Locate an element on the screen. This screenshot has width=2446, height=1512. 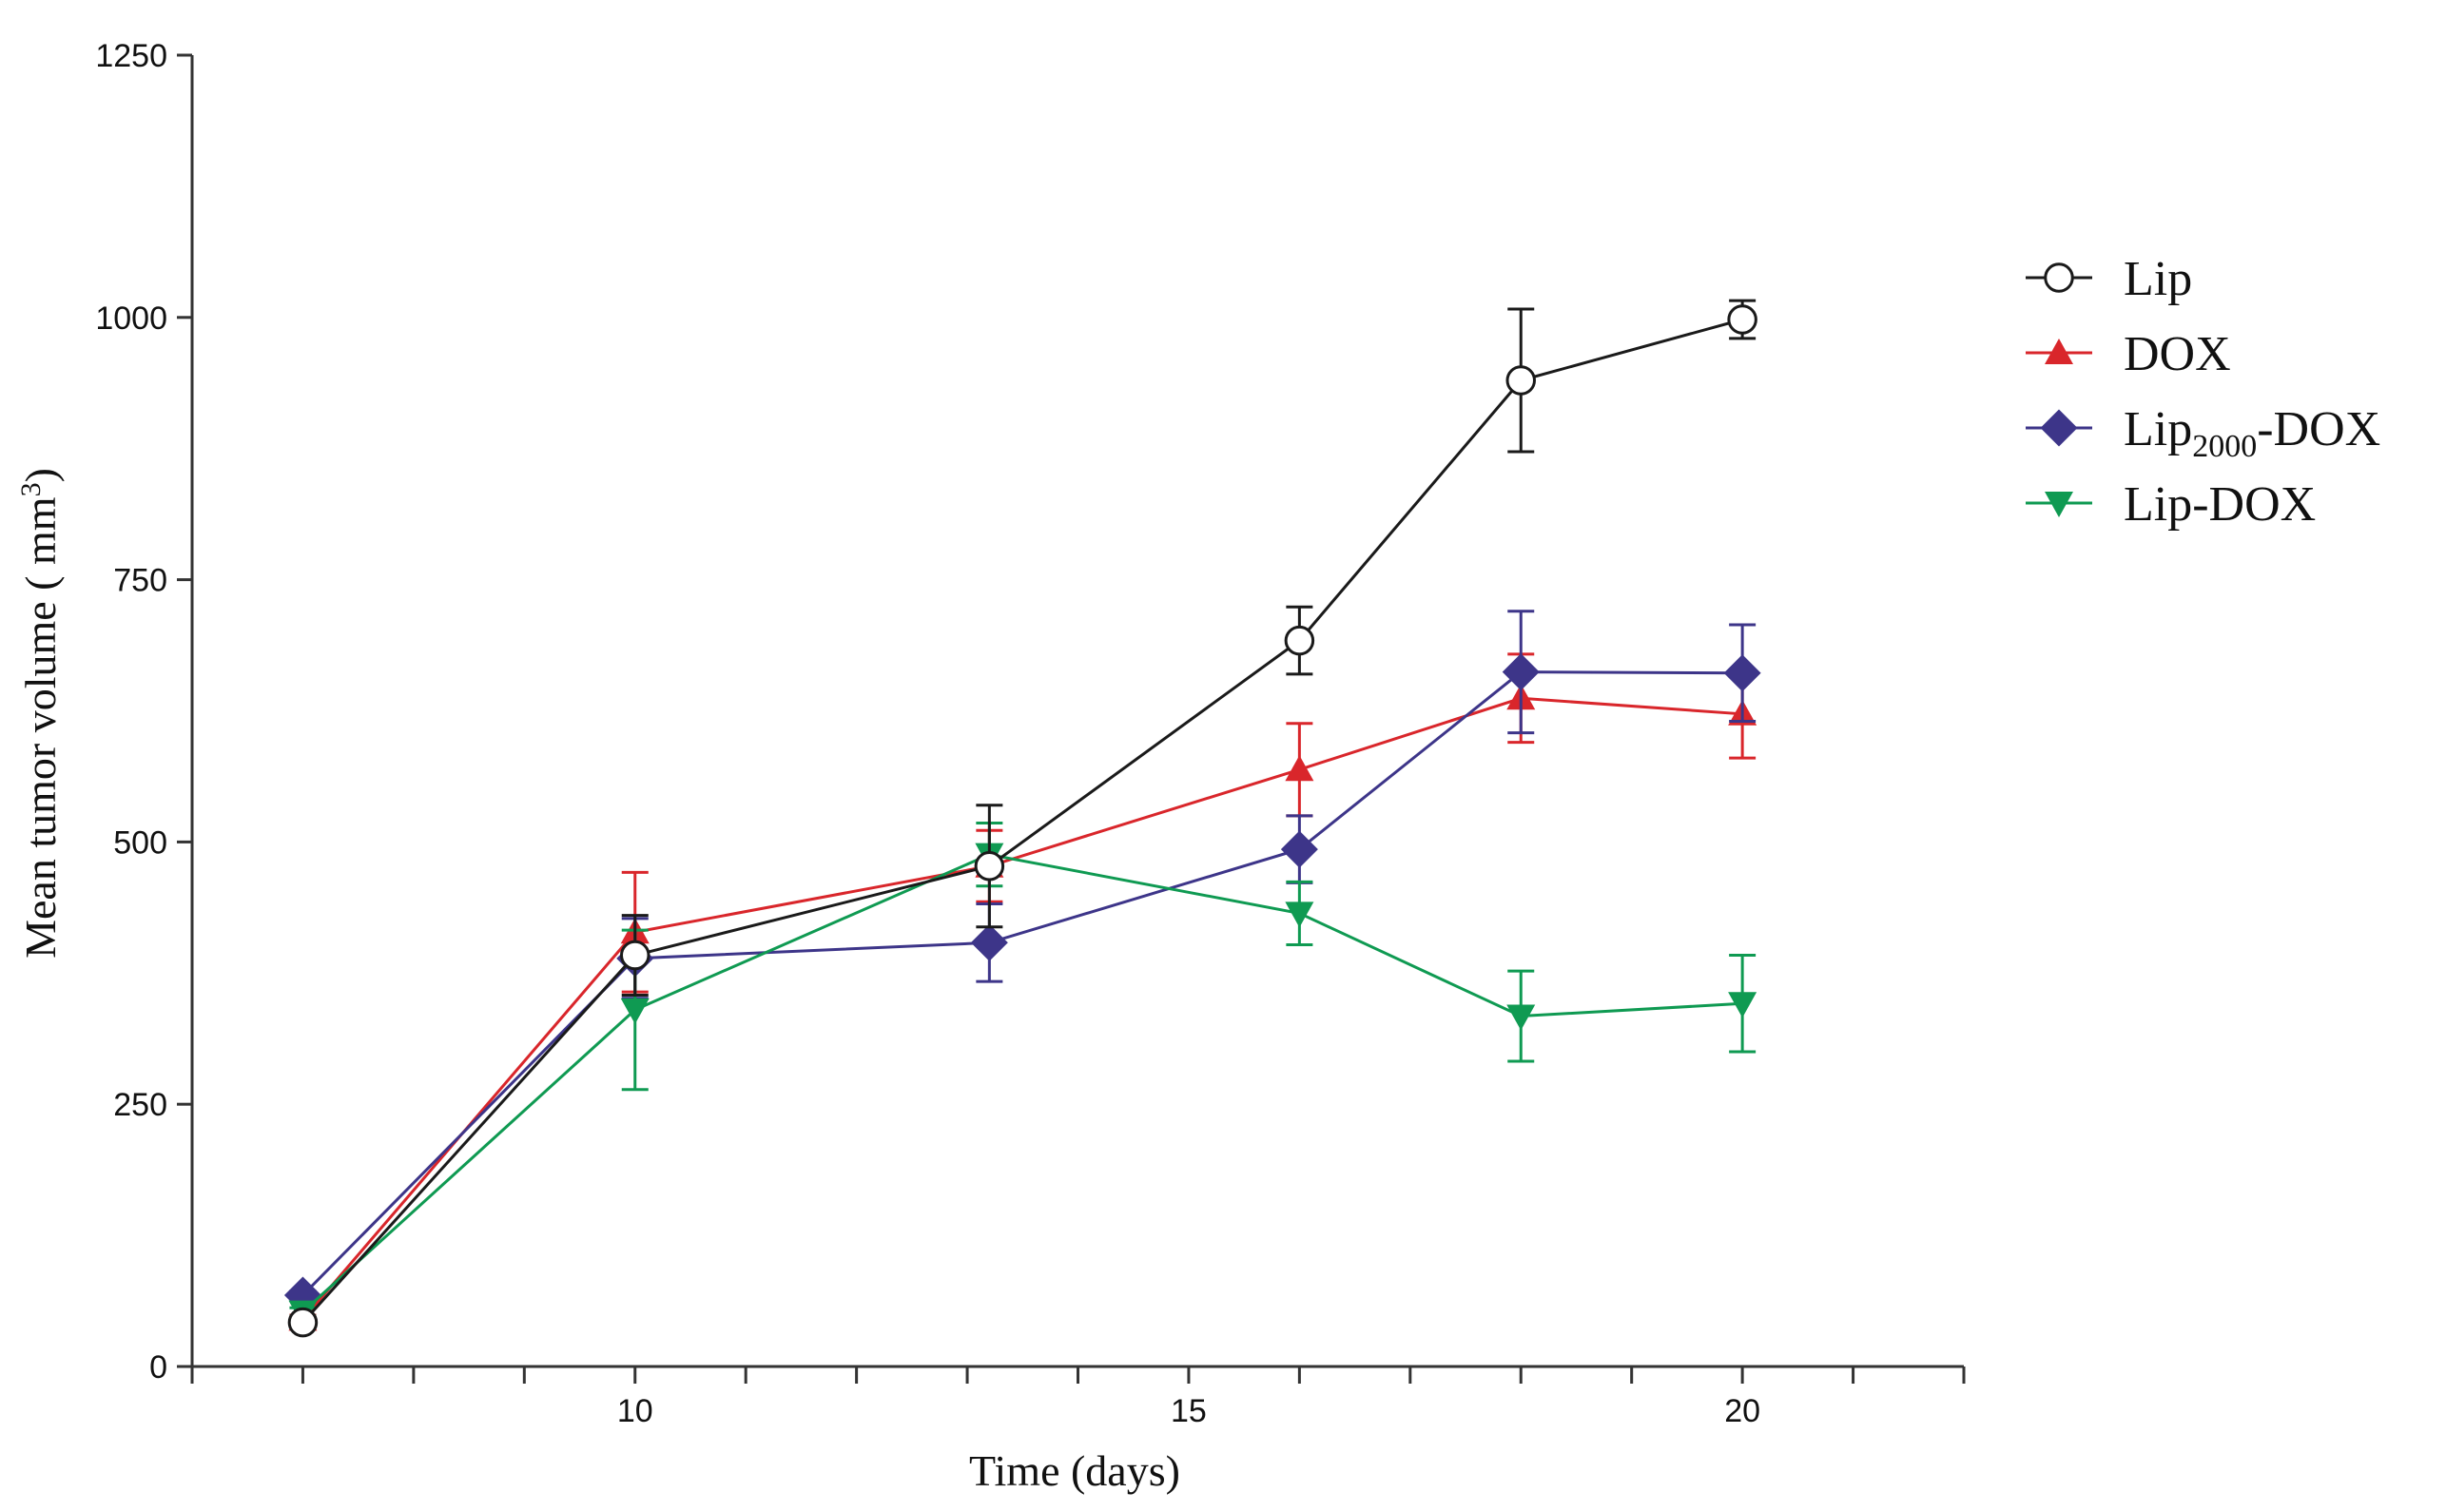
y-axis-label-superscript: 3 is located at coordinates (31, 489).